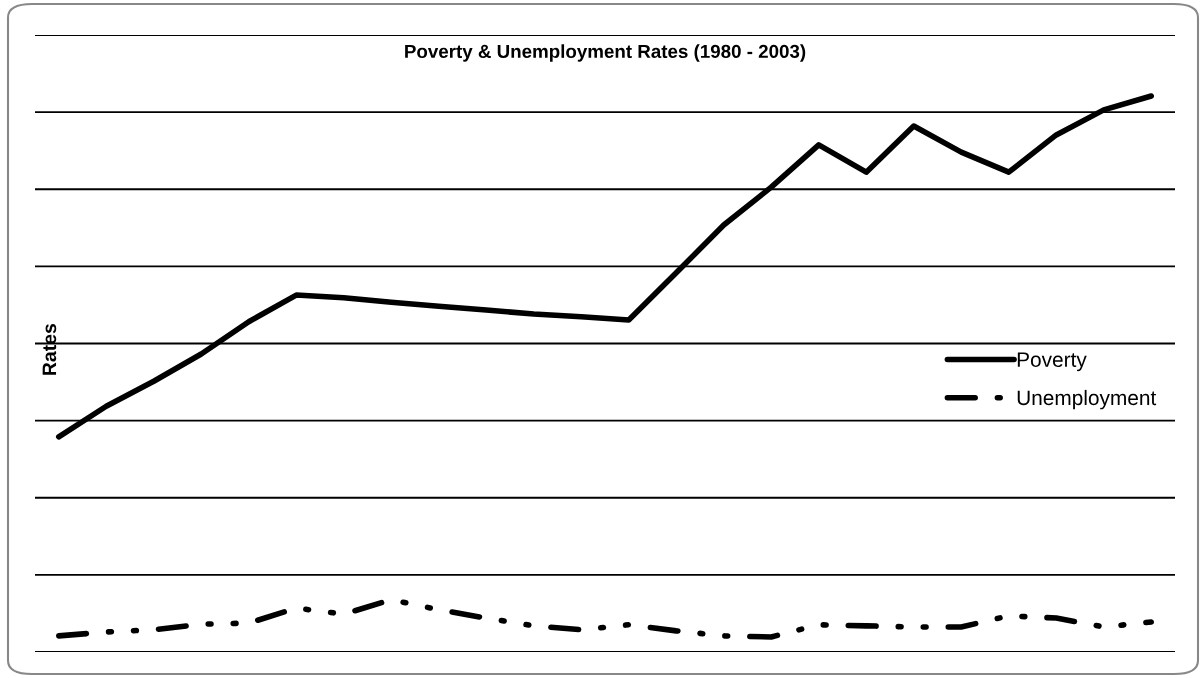 The image size is (1204, 678). What do you see at coordinates (1087, 399) in the screenshot?
I see `legend-label: Unemployment` at bounding box center [1087, 399].